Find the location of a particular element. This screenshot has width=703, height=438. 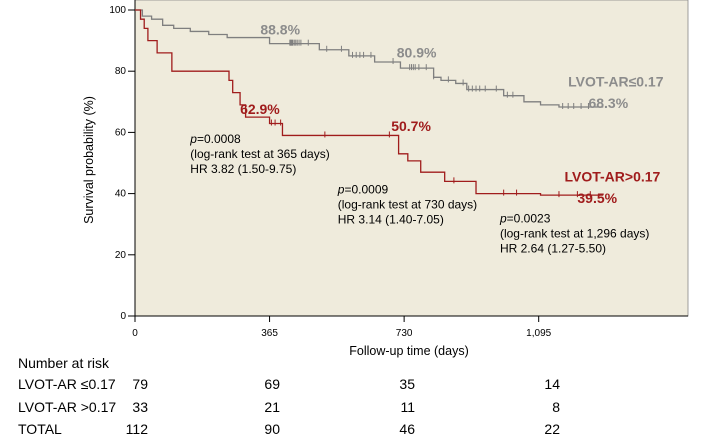

y-tick-label: 0 is located at coordinates (123, 316).